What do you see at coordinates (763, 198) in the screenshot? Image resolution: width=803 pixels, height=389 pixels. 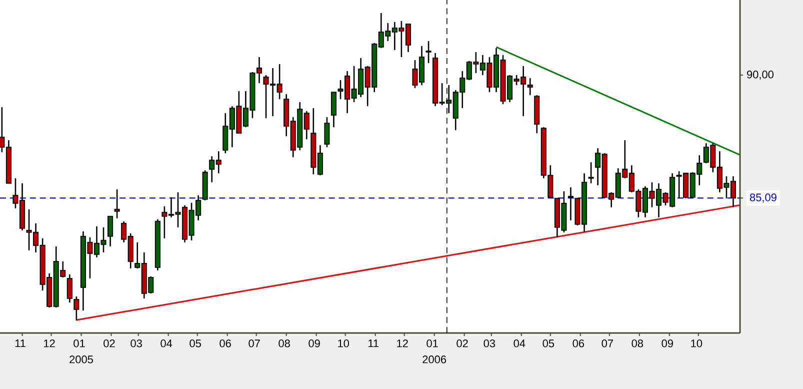 I see `y-tick-label: 85,09` at bounding box center [763, 198].